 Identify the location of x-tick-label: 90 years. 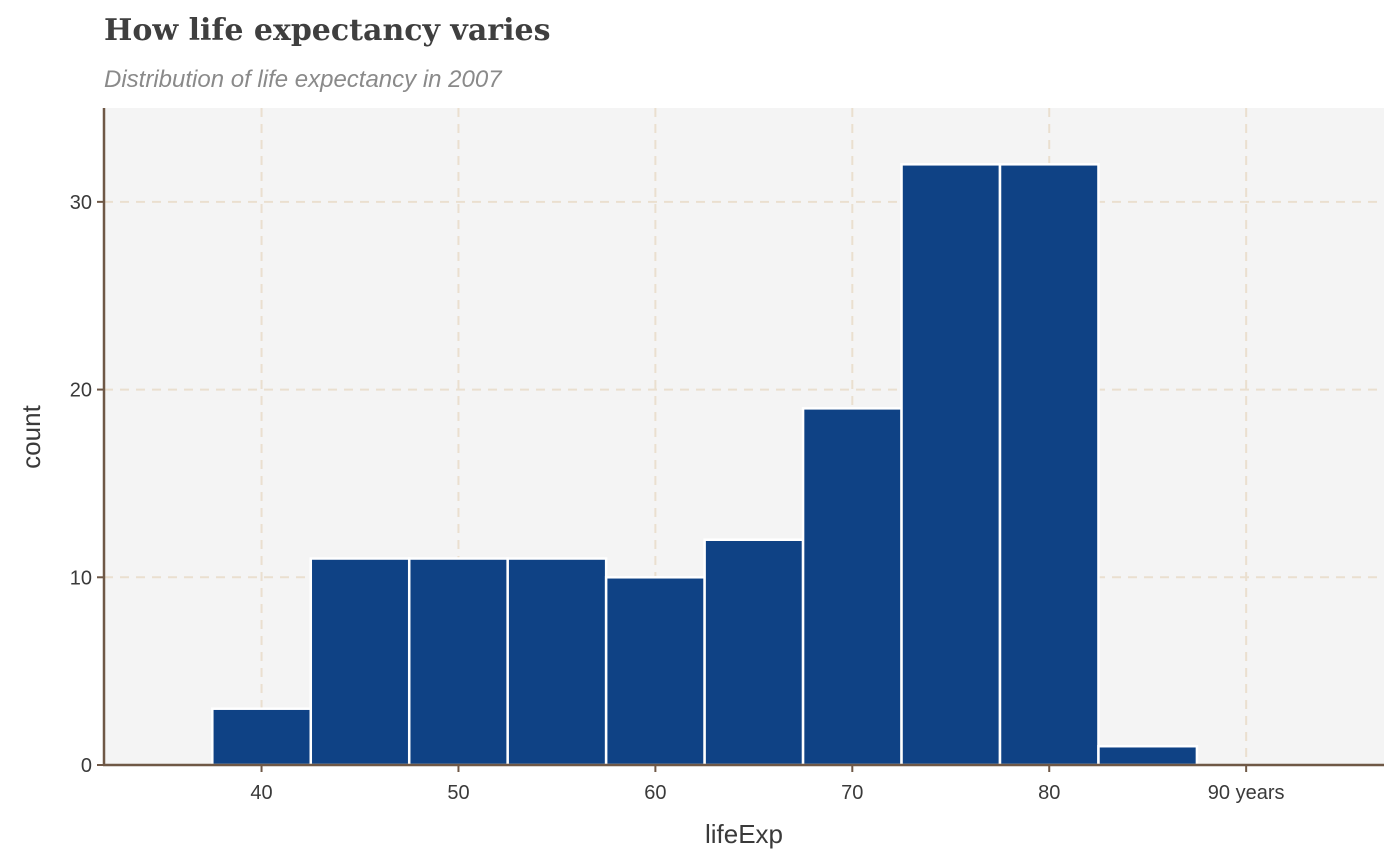
(1246, 793).